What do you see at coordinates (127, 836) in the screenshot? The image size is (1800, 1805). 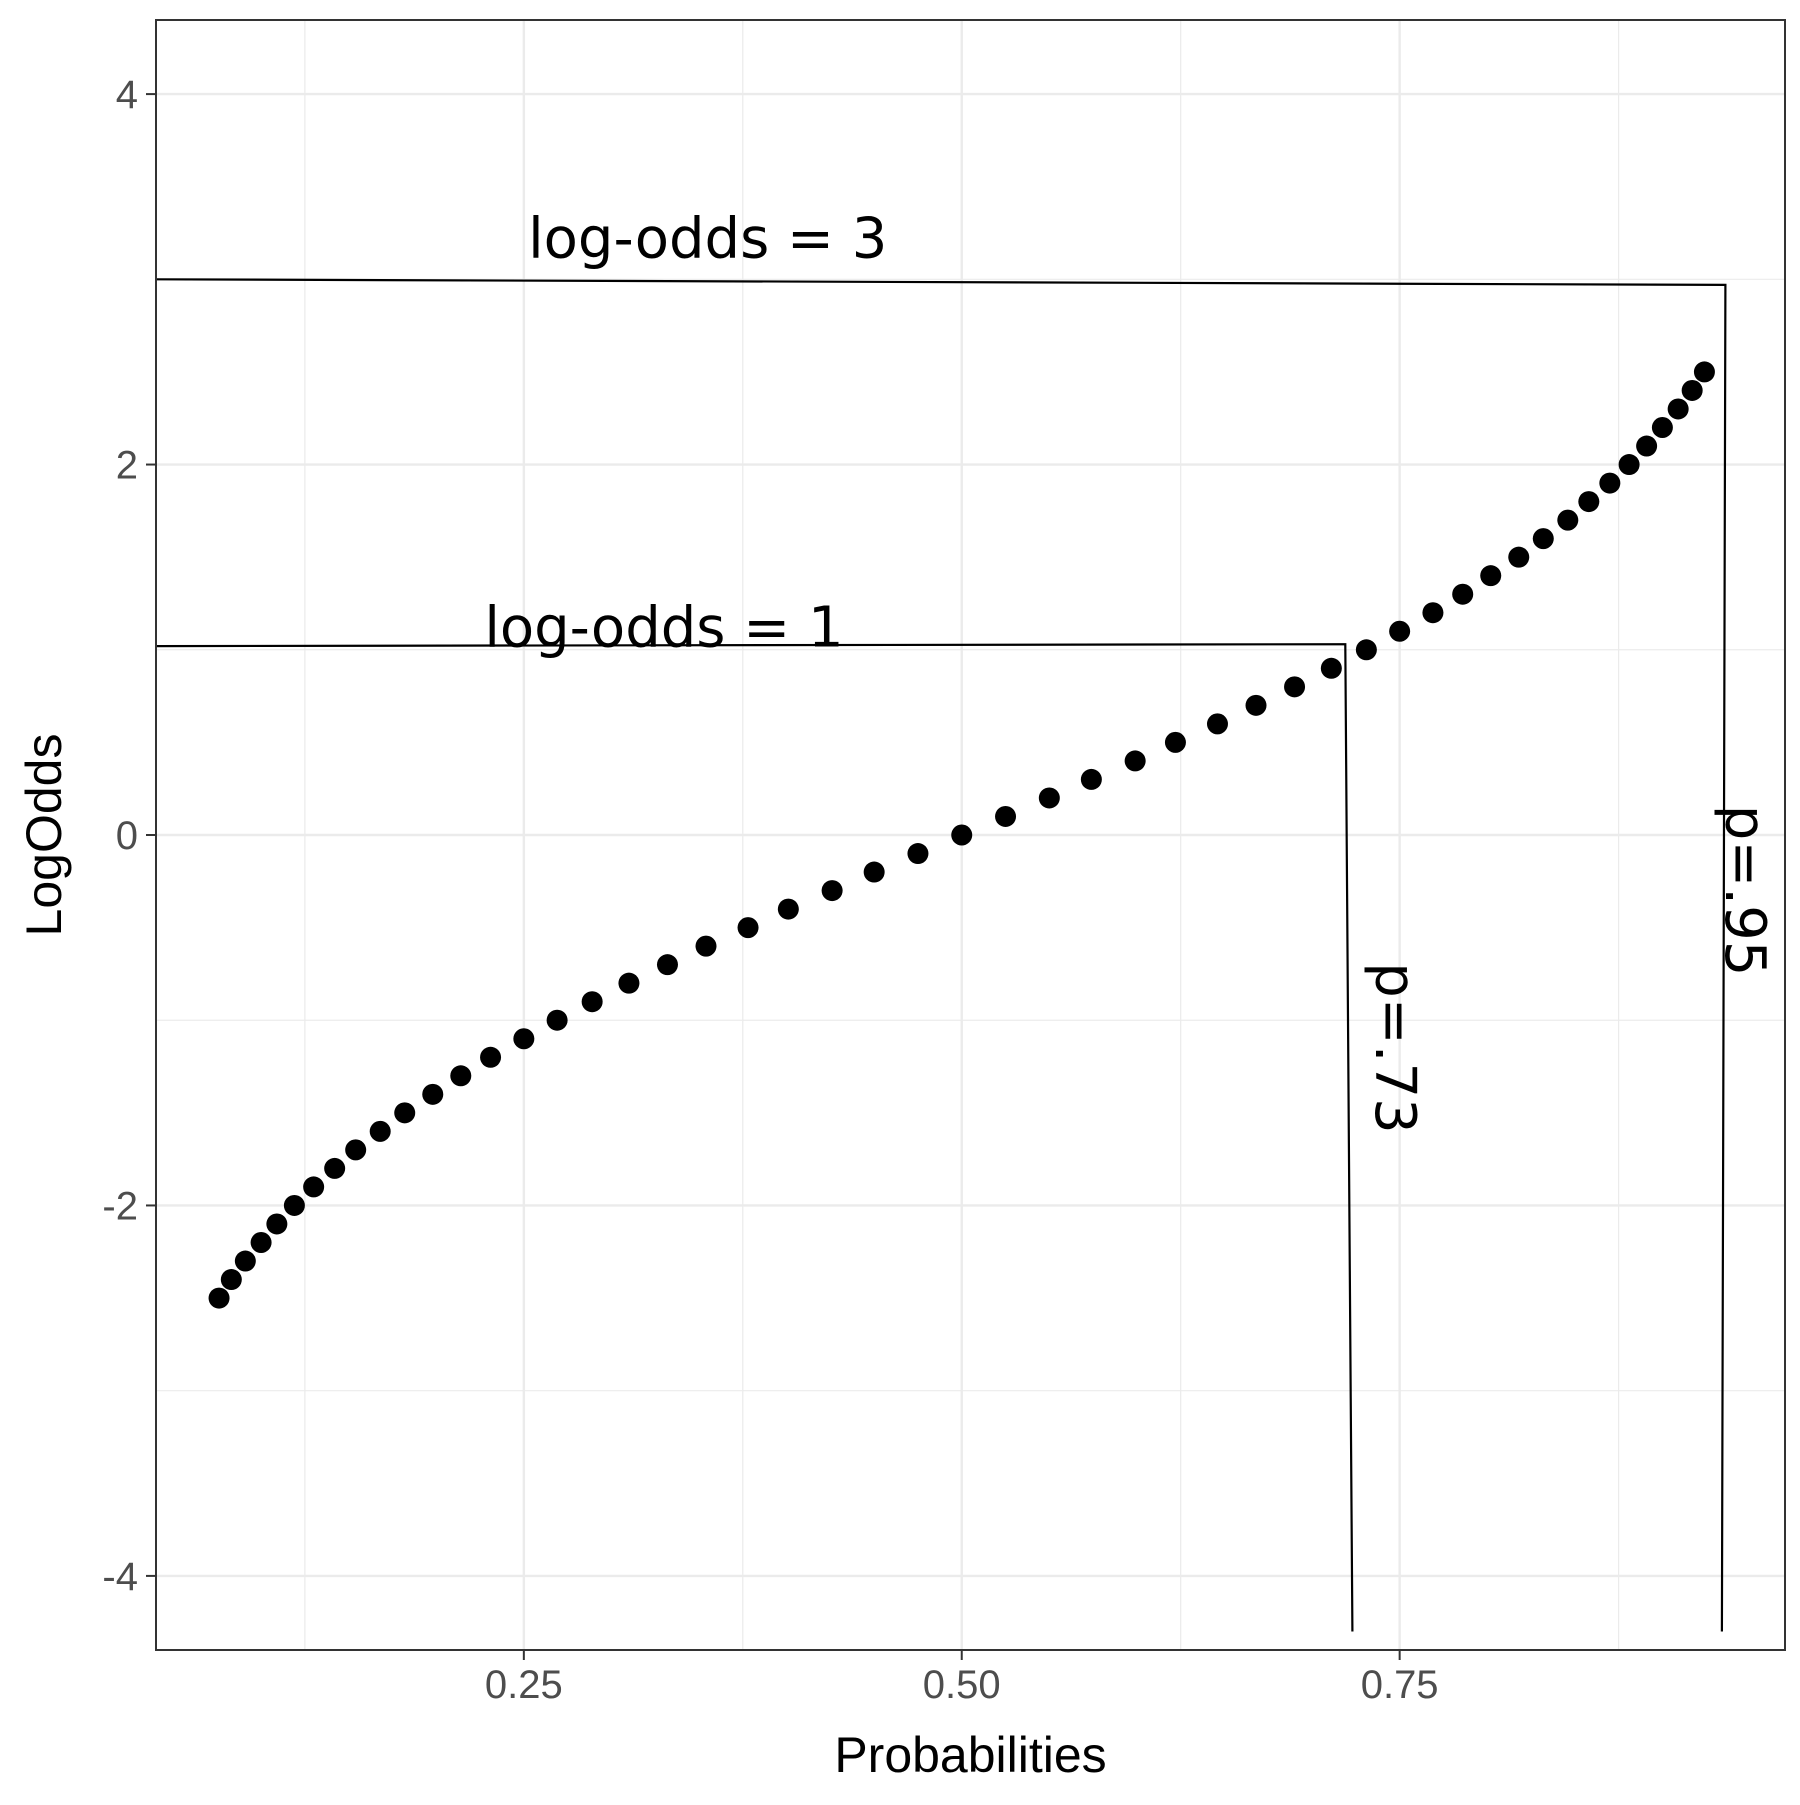 I see `y-tick-label: 0` at bounding box center [127, 836].